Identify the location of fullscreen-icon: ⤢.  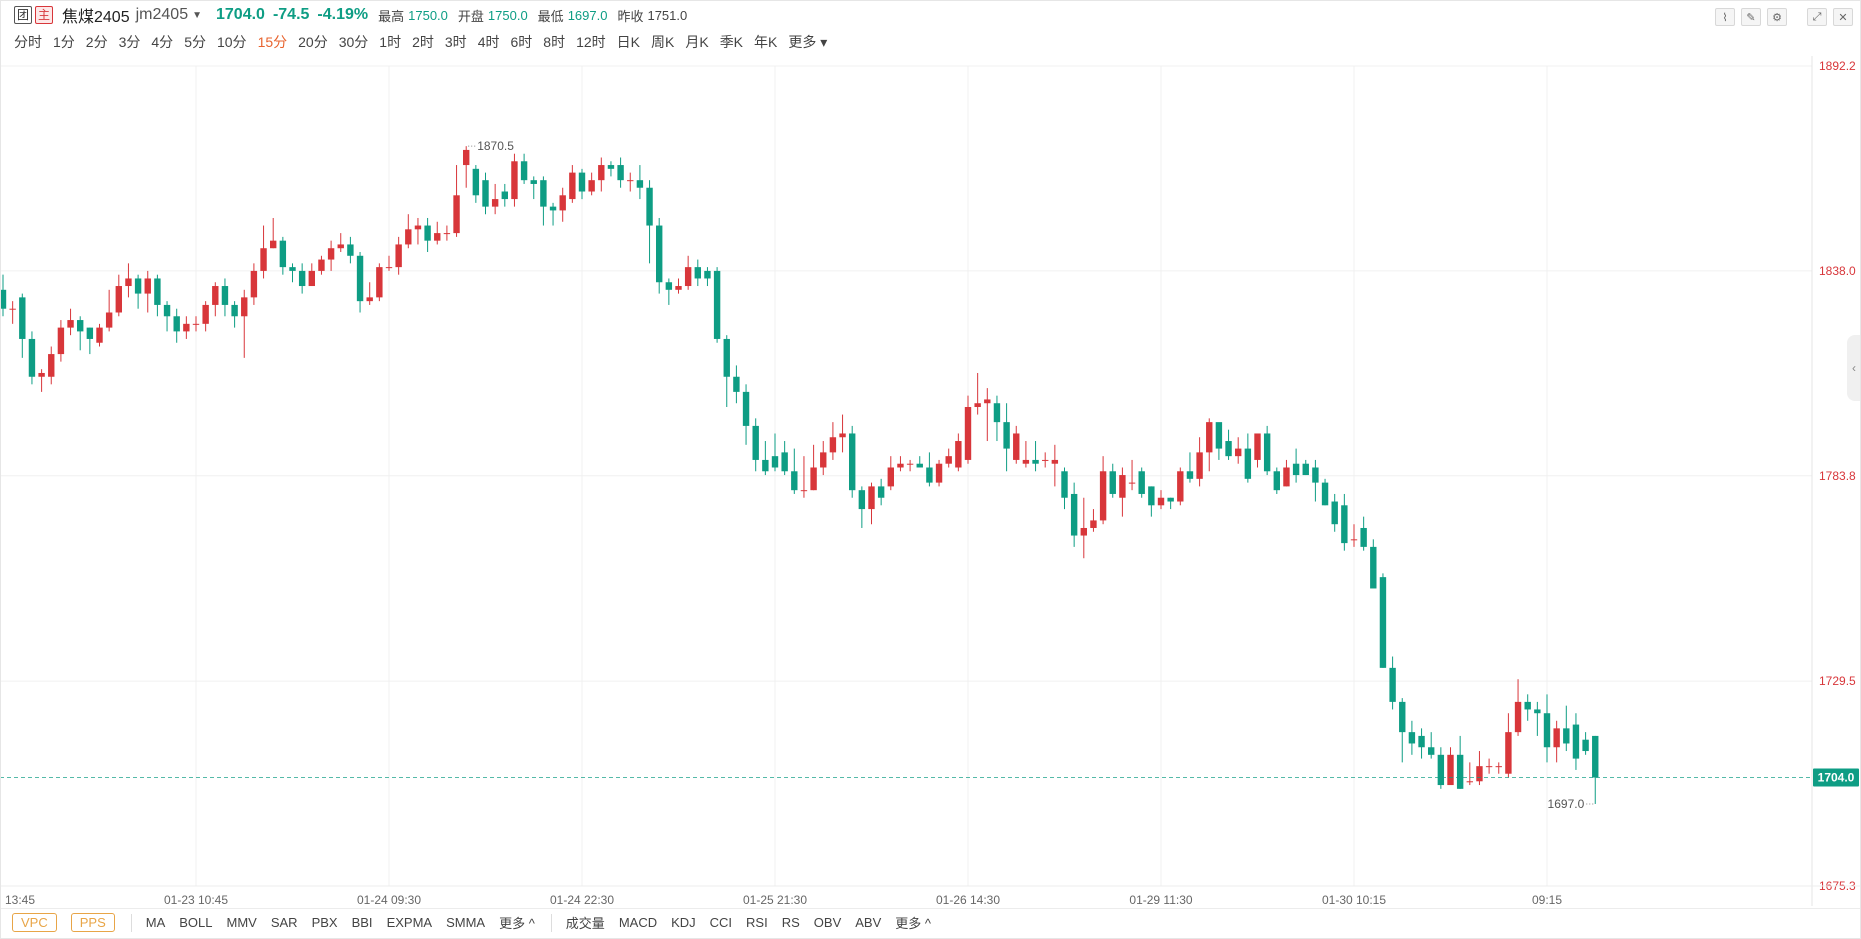
(1817, 17).